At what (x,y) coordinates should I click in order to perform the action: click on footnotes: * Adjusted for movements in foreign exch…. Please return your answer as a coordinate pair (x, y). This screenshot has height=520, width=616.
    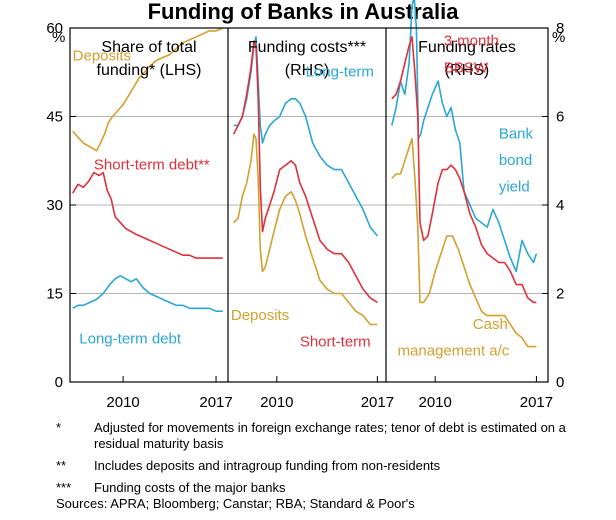
    Looking at the image, I should click on (326, 461).